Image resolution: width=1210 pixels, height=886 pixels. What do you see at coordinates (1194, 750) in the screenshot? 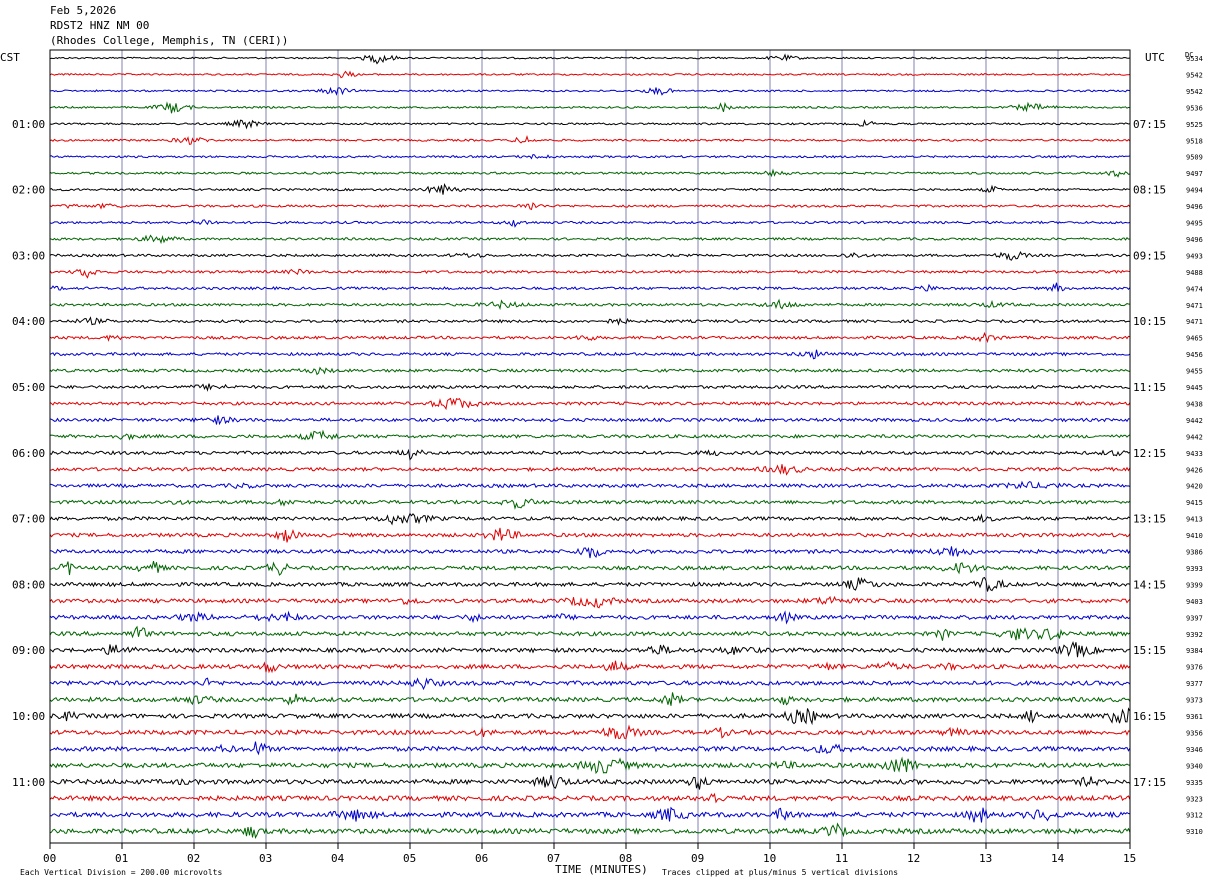
I see `dc-offset-label: 9346` at bounding box center [1194, 750].